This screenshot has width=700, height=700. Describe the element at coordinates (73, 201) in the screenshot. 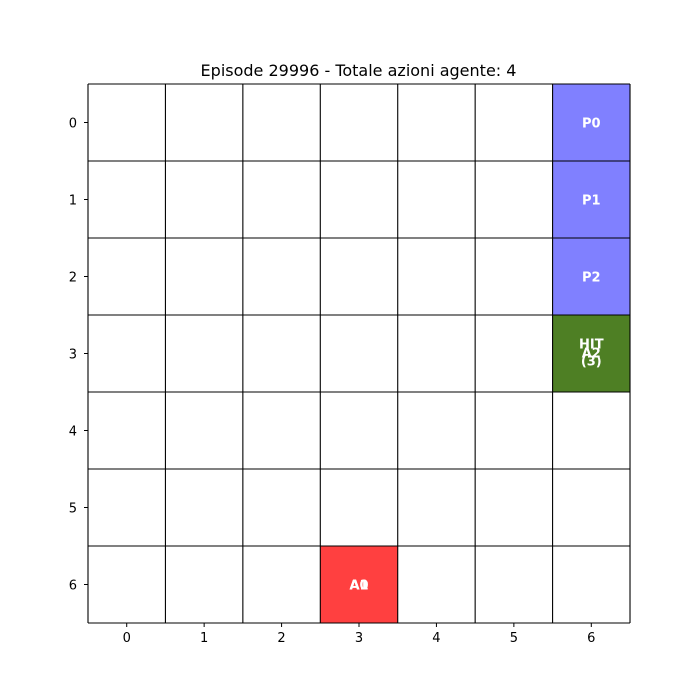

I see `y-tick-label: 1` at that location.